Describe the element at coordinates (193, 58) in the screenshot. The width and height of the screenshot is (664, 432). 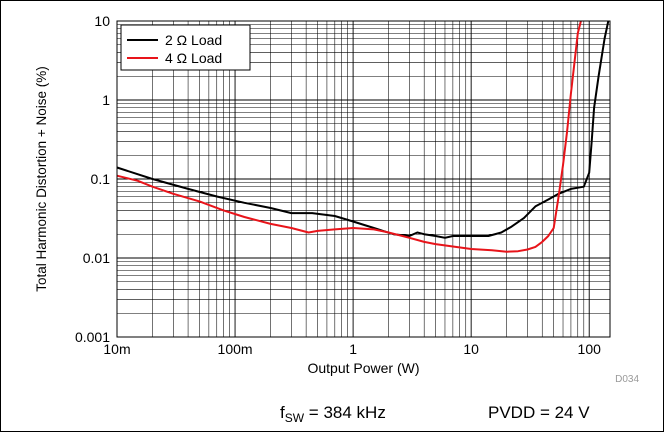
I see `legend-label: 4 Ω Load` at that location.